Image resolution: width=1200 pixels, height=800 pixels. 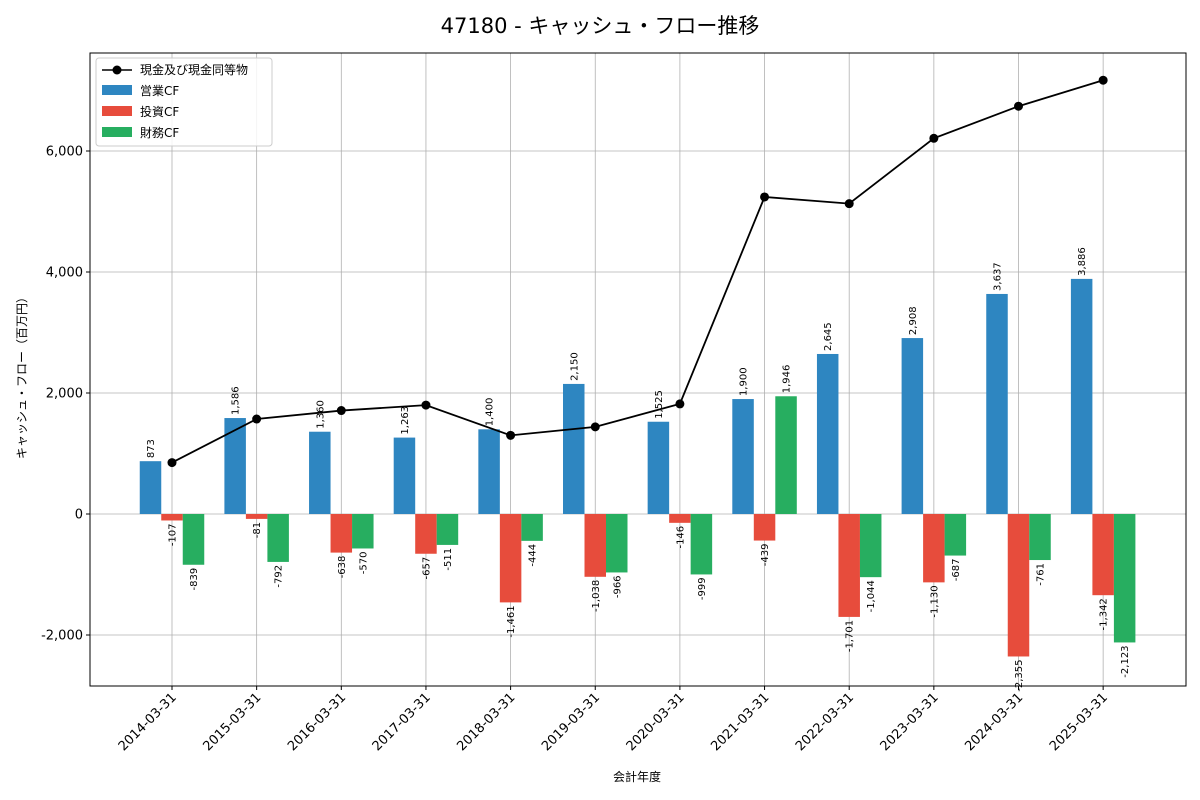 I want to click on data-label-operating: 1,586, so click(x=236, y=400).